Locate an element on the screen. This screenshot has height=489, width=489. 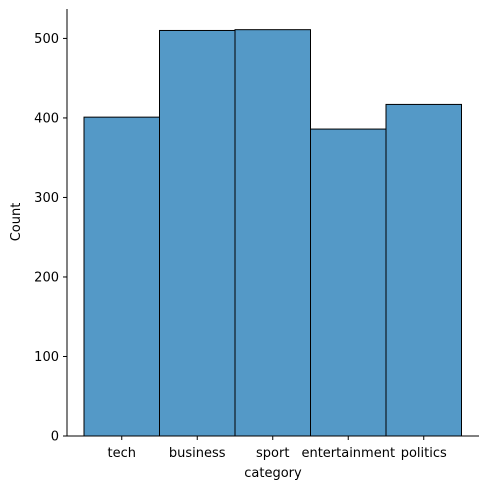
x-tick-label-business: business is located at coordinates (197, 453).